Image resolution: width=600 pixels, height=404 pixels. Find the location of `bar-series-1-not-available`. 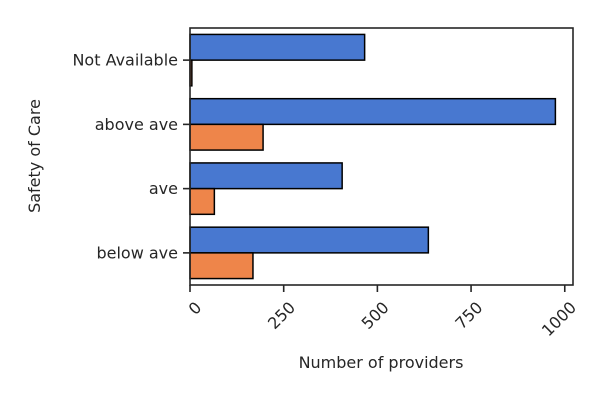

bar-series-1-not-available is located at coordinates (277, 47).